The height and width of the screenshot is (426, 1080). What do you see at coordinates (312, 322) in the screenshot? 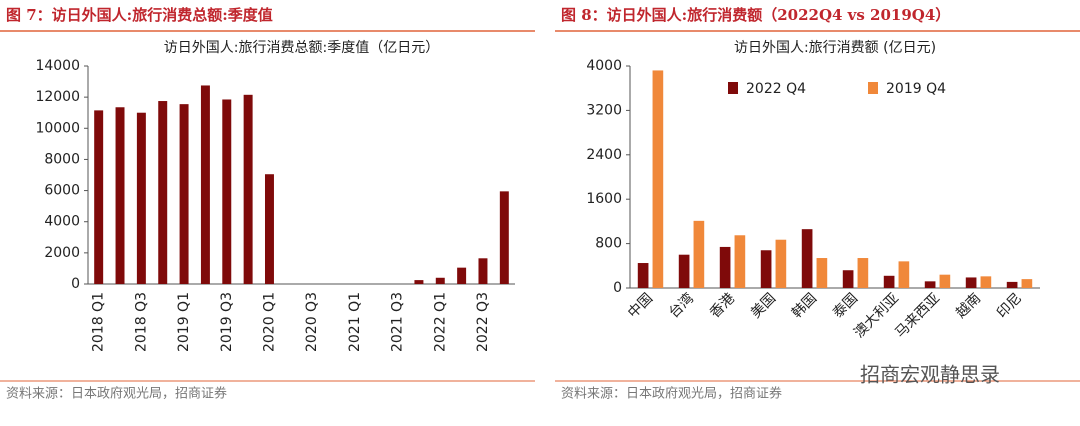
I see `x-tick-label: 2020 Q3` at bounding box center [312, 322].